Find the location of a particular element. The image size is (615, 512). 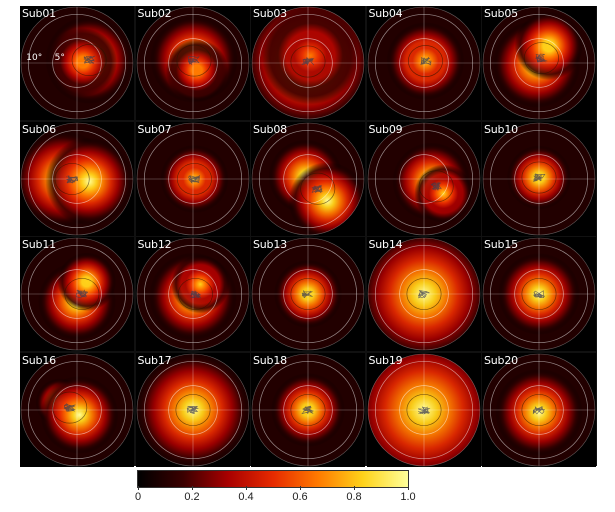

panel-label: Sub09 is located at coordinates (385, 129).